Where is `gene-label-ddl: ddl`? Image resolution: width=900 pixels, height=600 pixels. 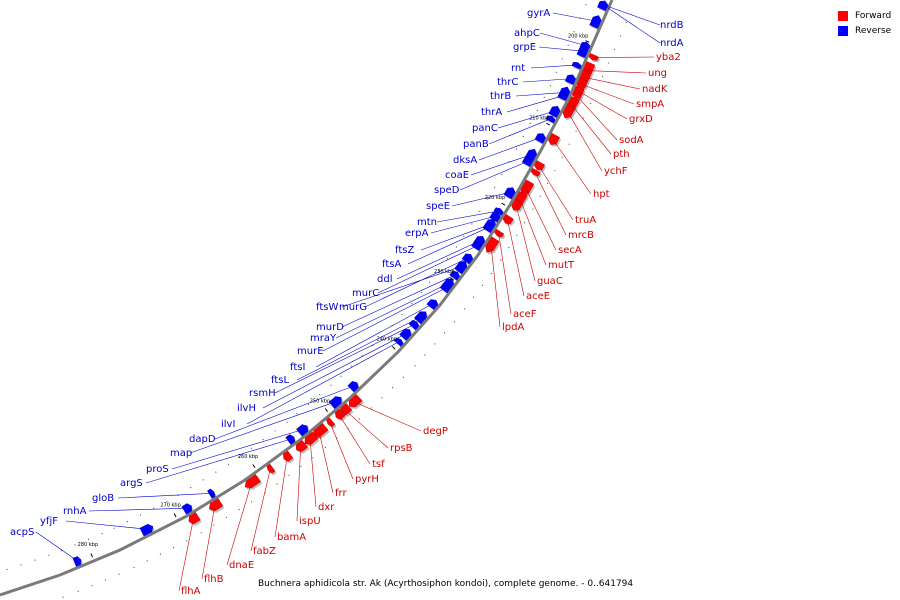
gene-label-ddl: ddl is located at coordinates (384, 279).